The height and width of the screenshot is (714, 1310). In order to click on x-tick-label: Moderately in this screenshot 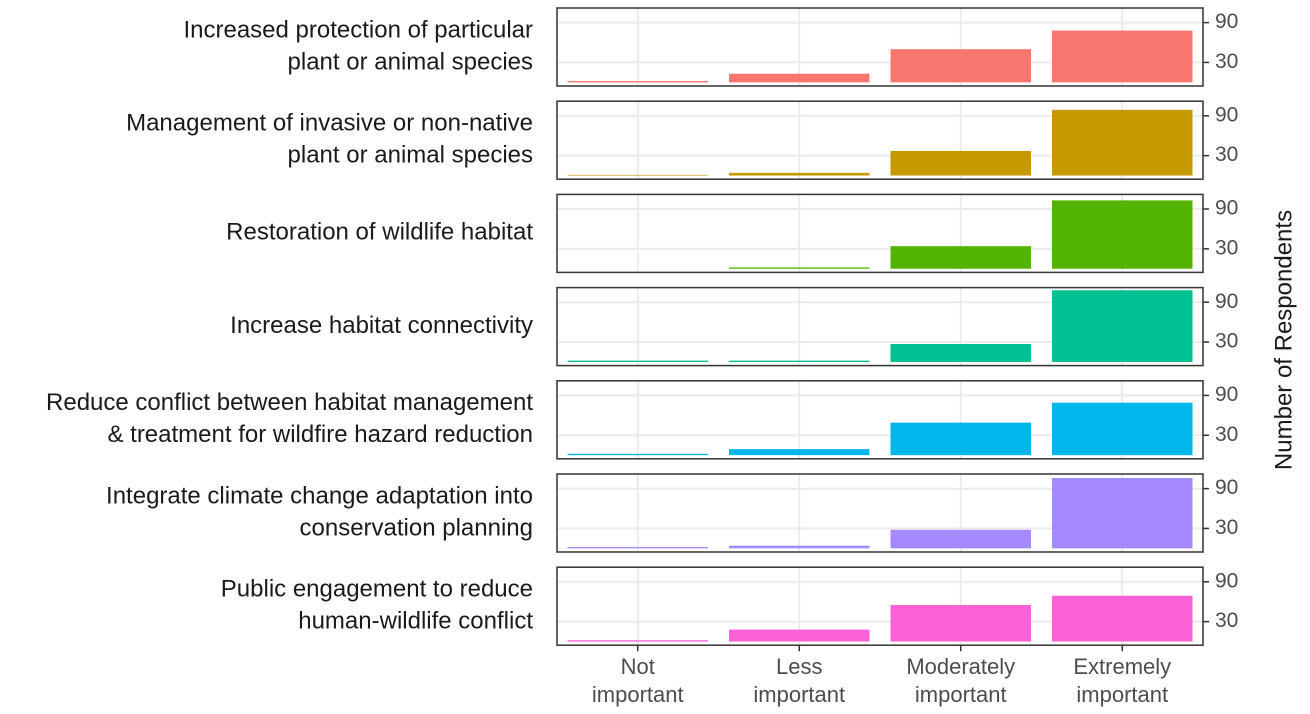, I will do `click(960, 666)`.